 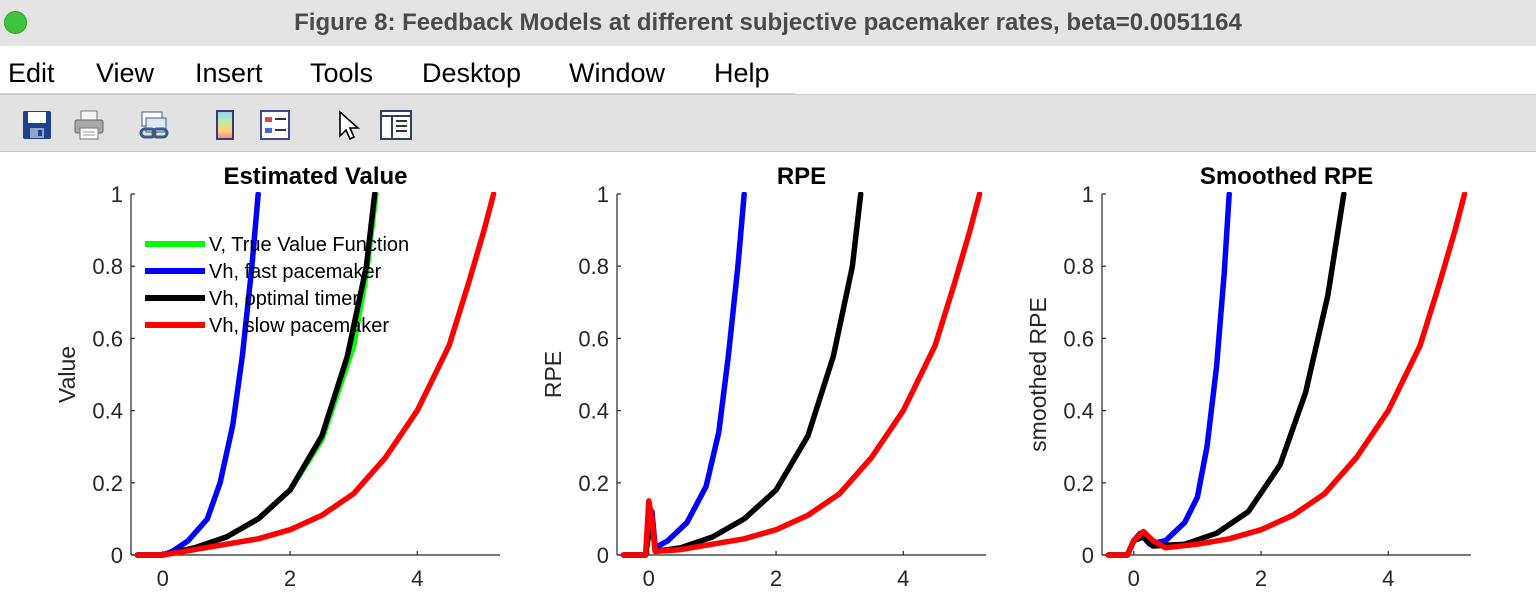 I want to click on legend-entry: Vh, optimal timer, so click(x=284, y=299).